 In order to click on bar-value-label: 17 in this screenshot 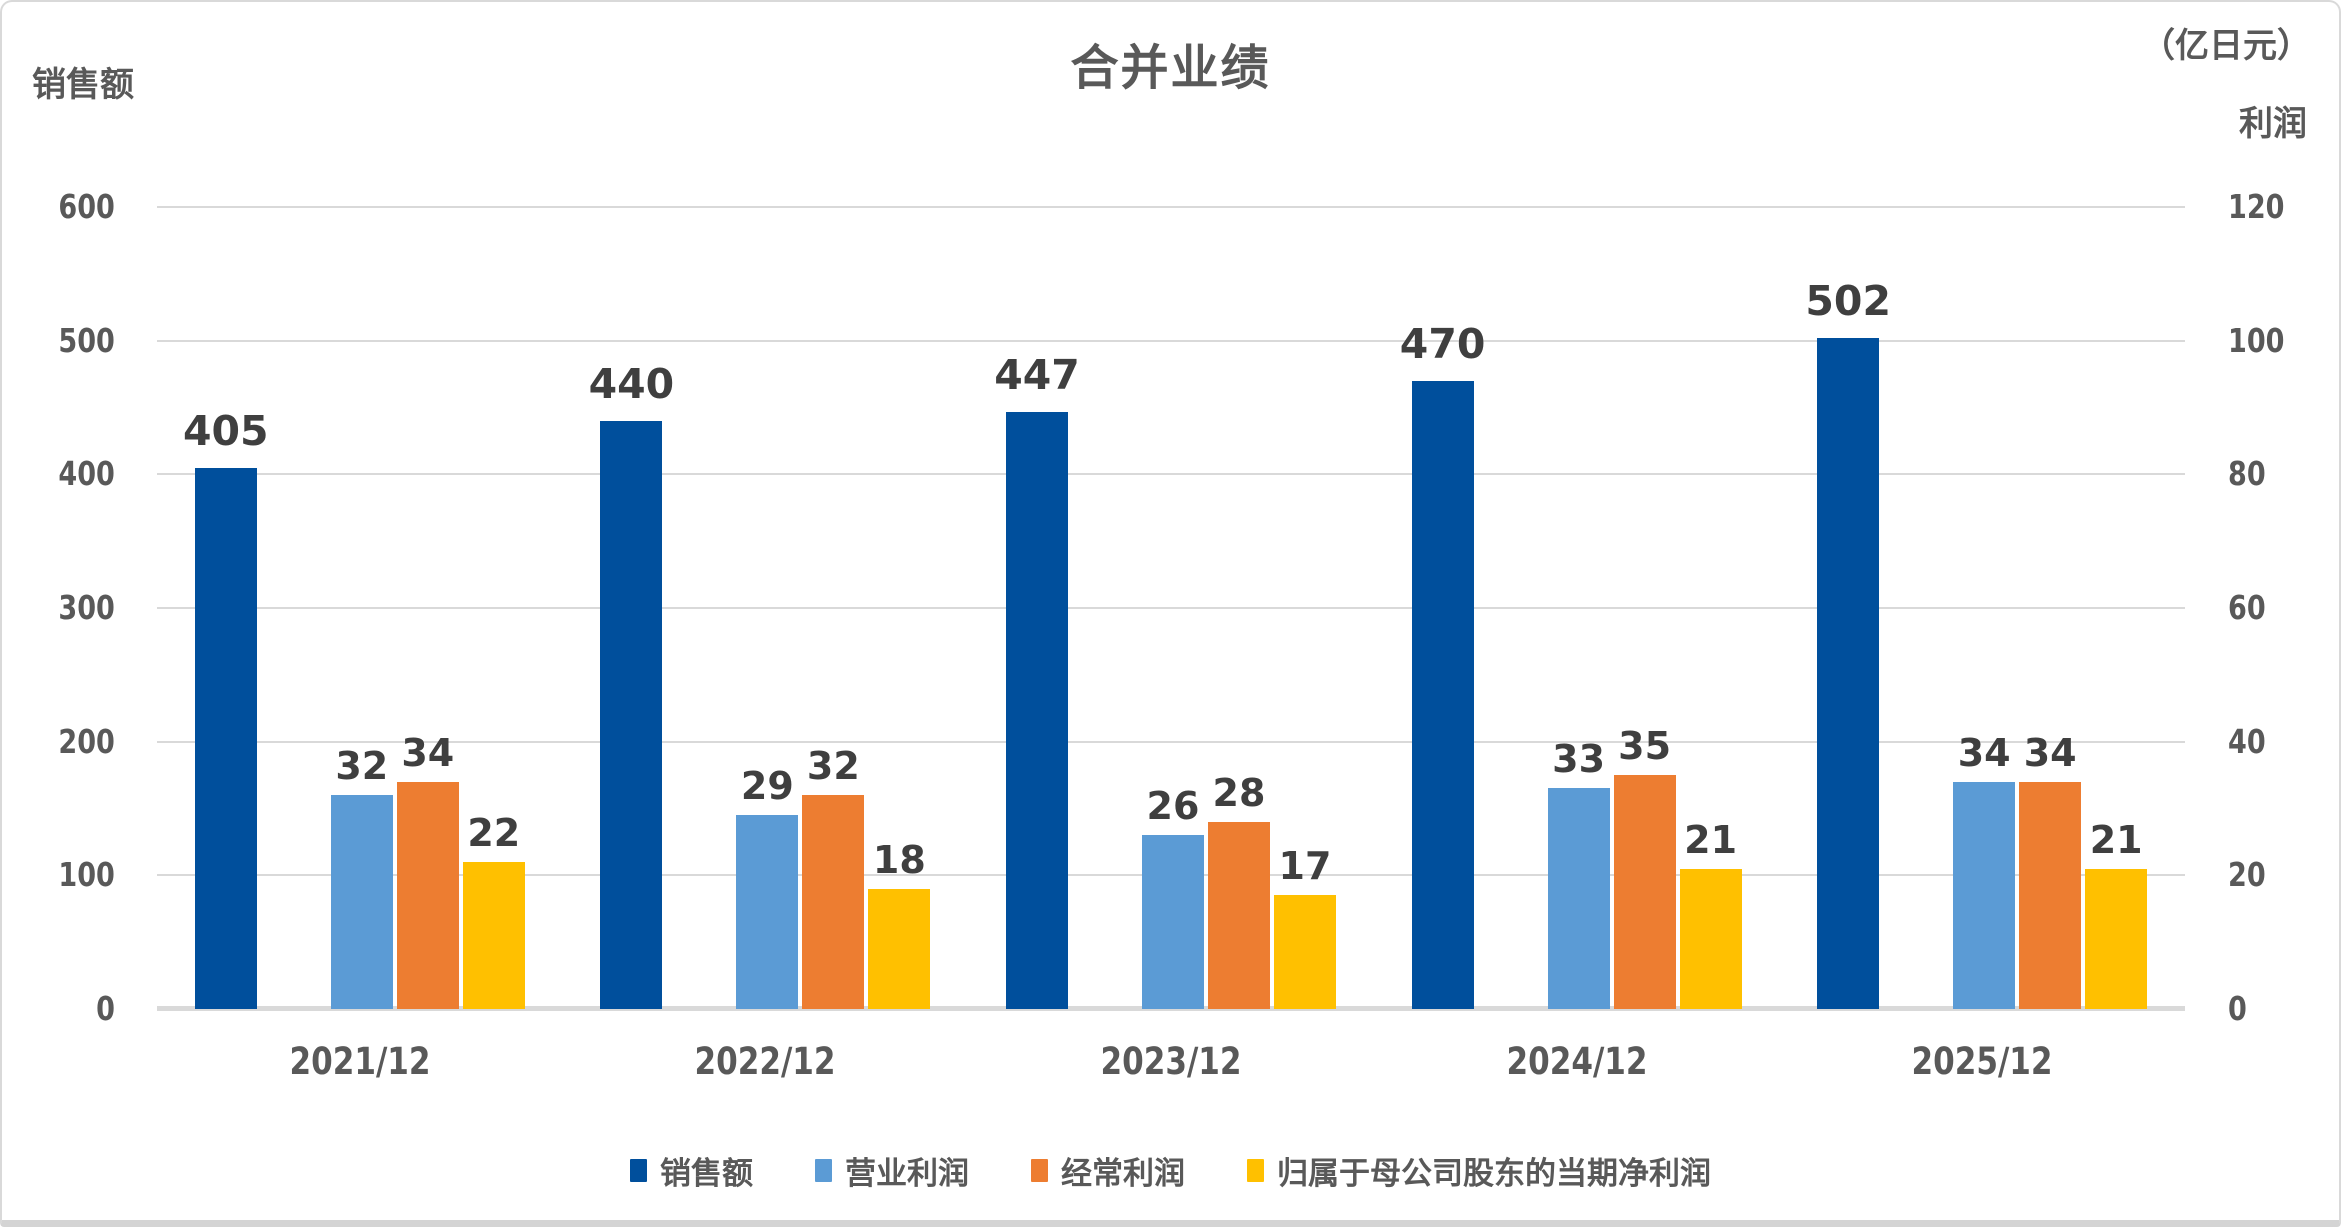, I will do `click(1305, 866)`.